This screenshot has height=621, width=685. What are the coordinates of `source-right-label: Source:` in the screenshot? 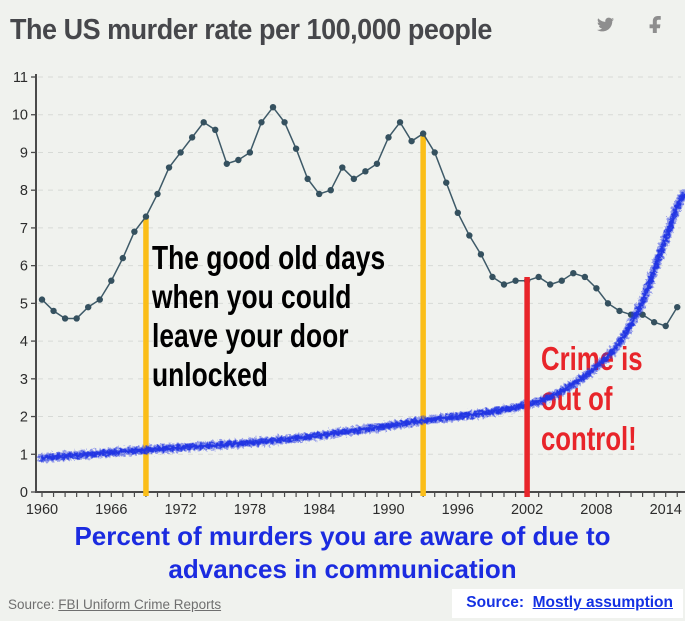 It's located at (495, 602).